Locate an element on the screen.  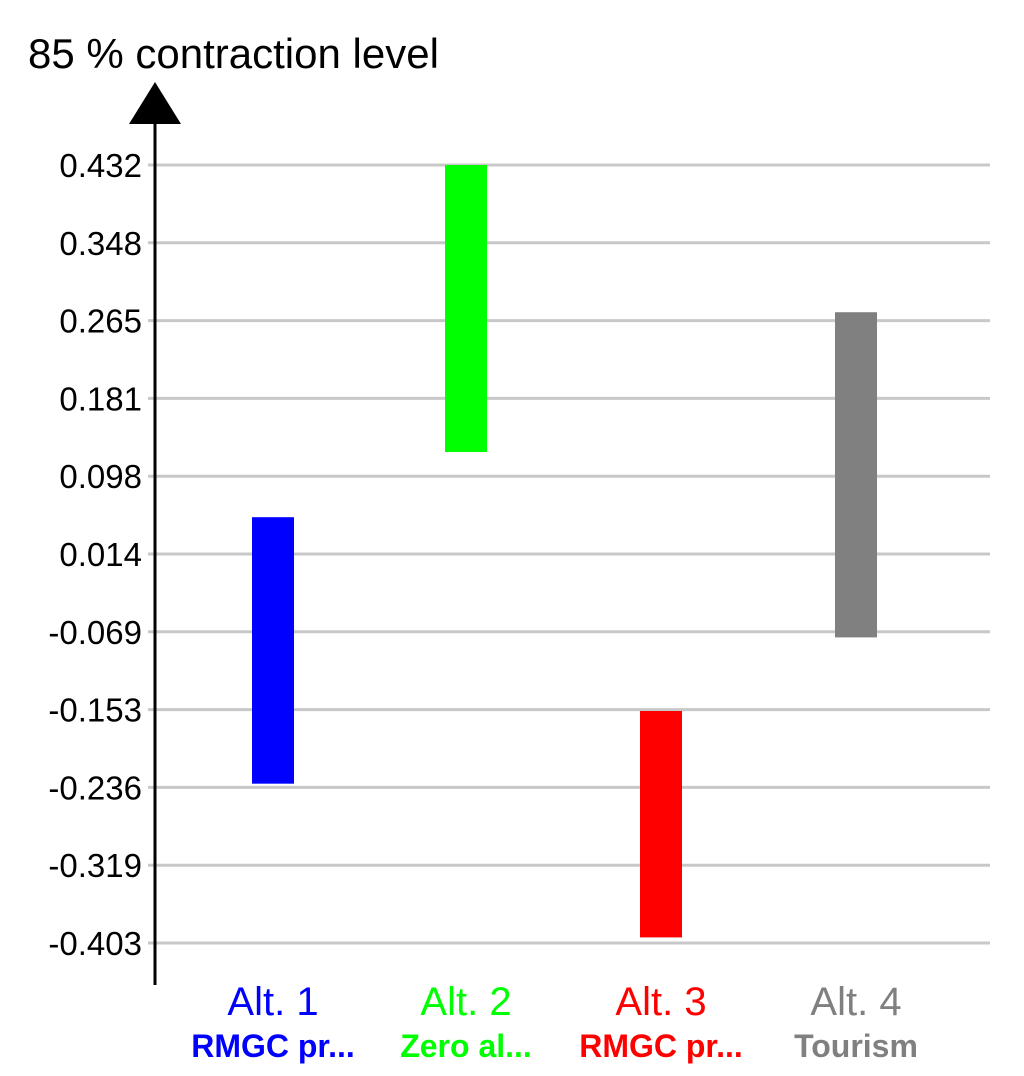
y-tick-label: 0.014 is located at coordinates (100, 554).